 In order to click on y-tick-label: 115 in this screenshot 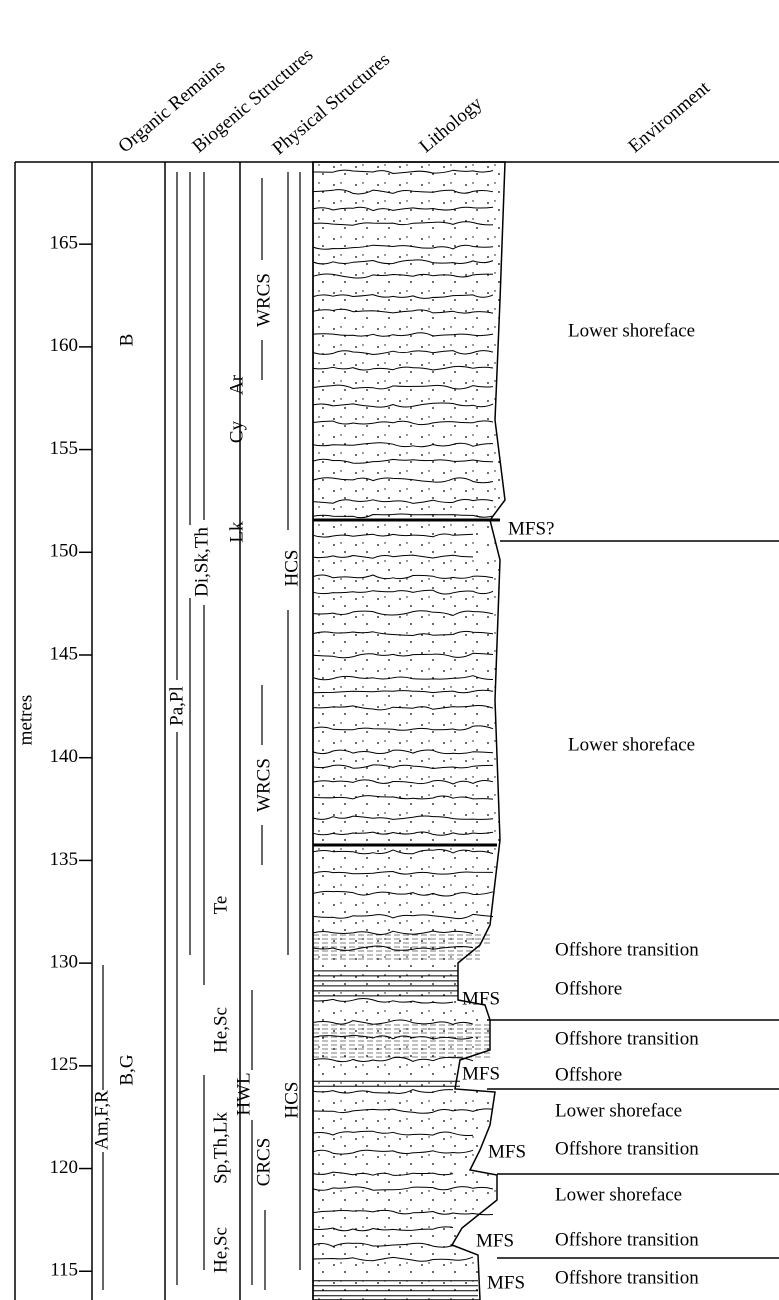, I will do `click(64, 1270)`.